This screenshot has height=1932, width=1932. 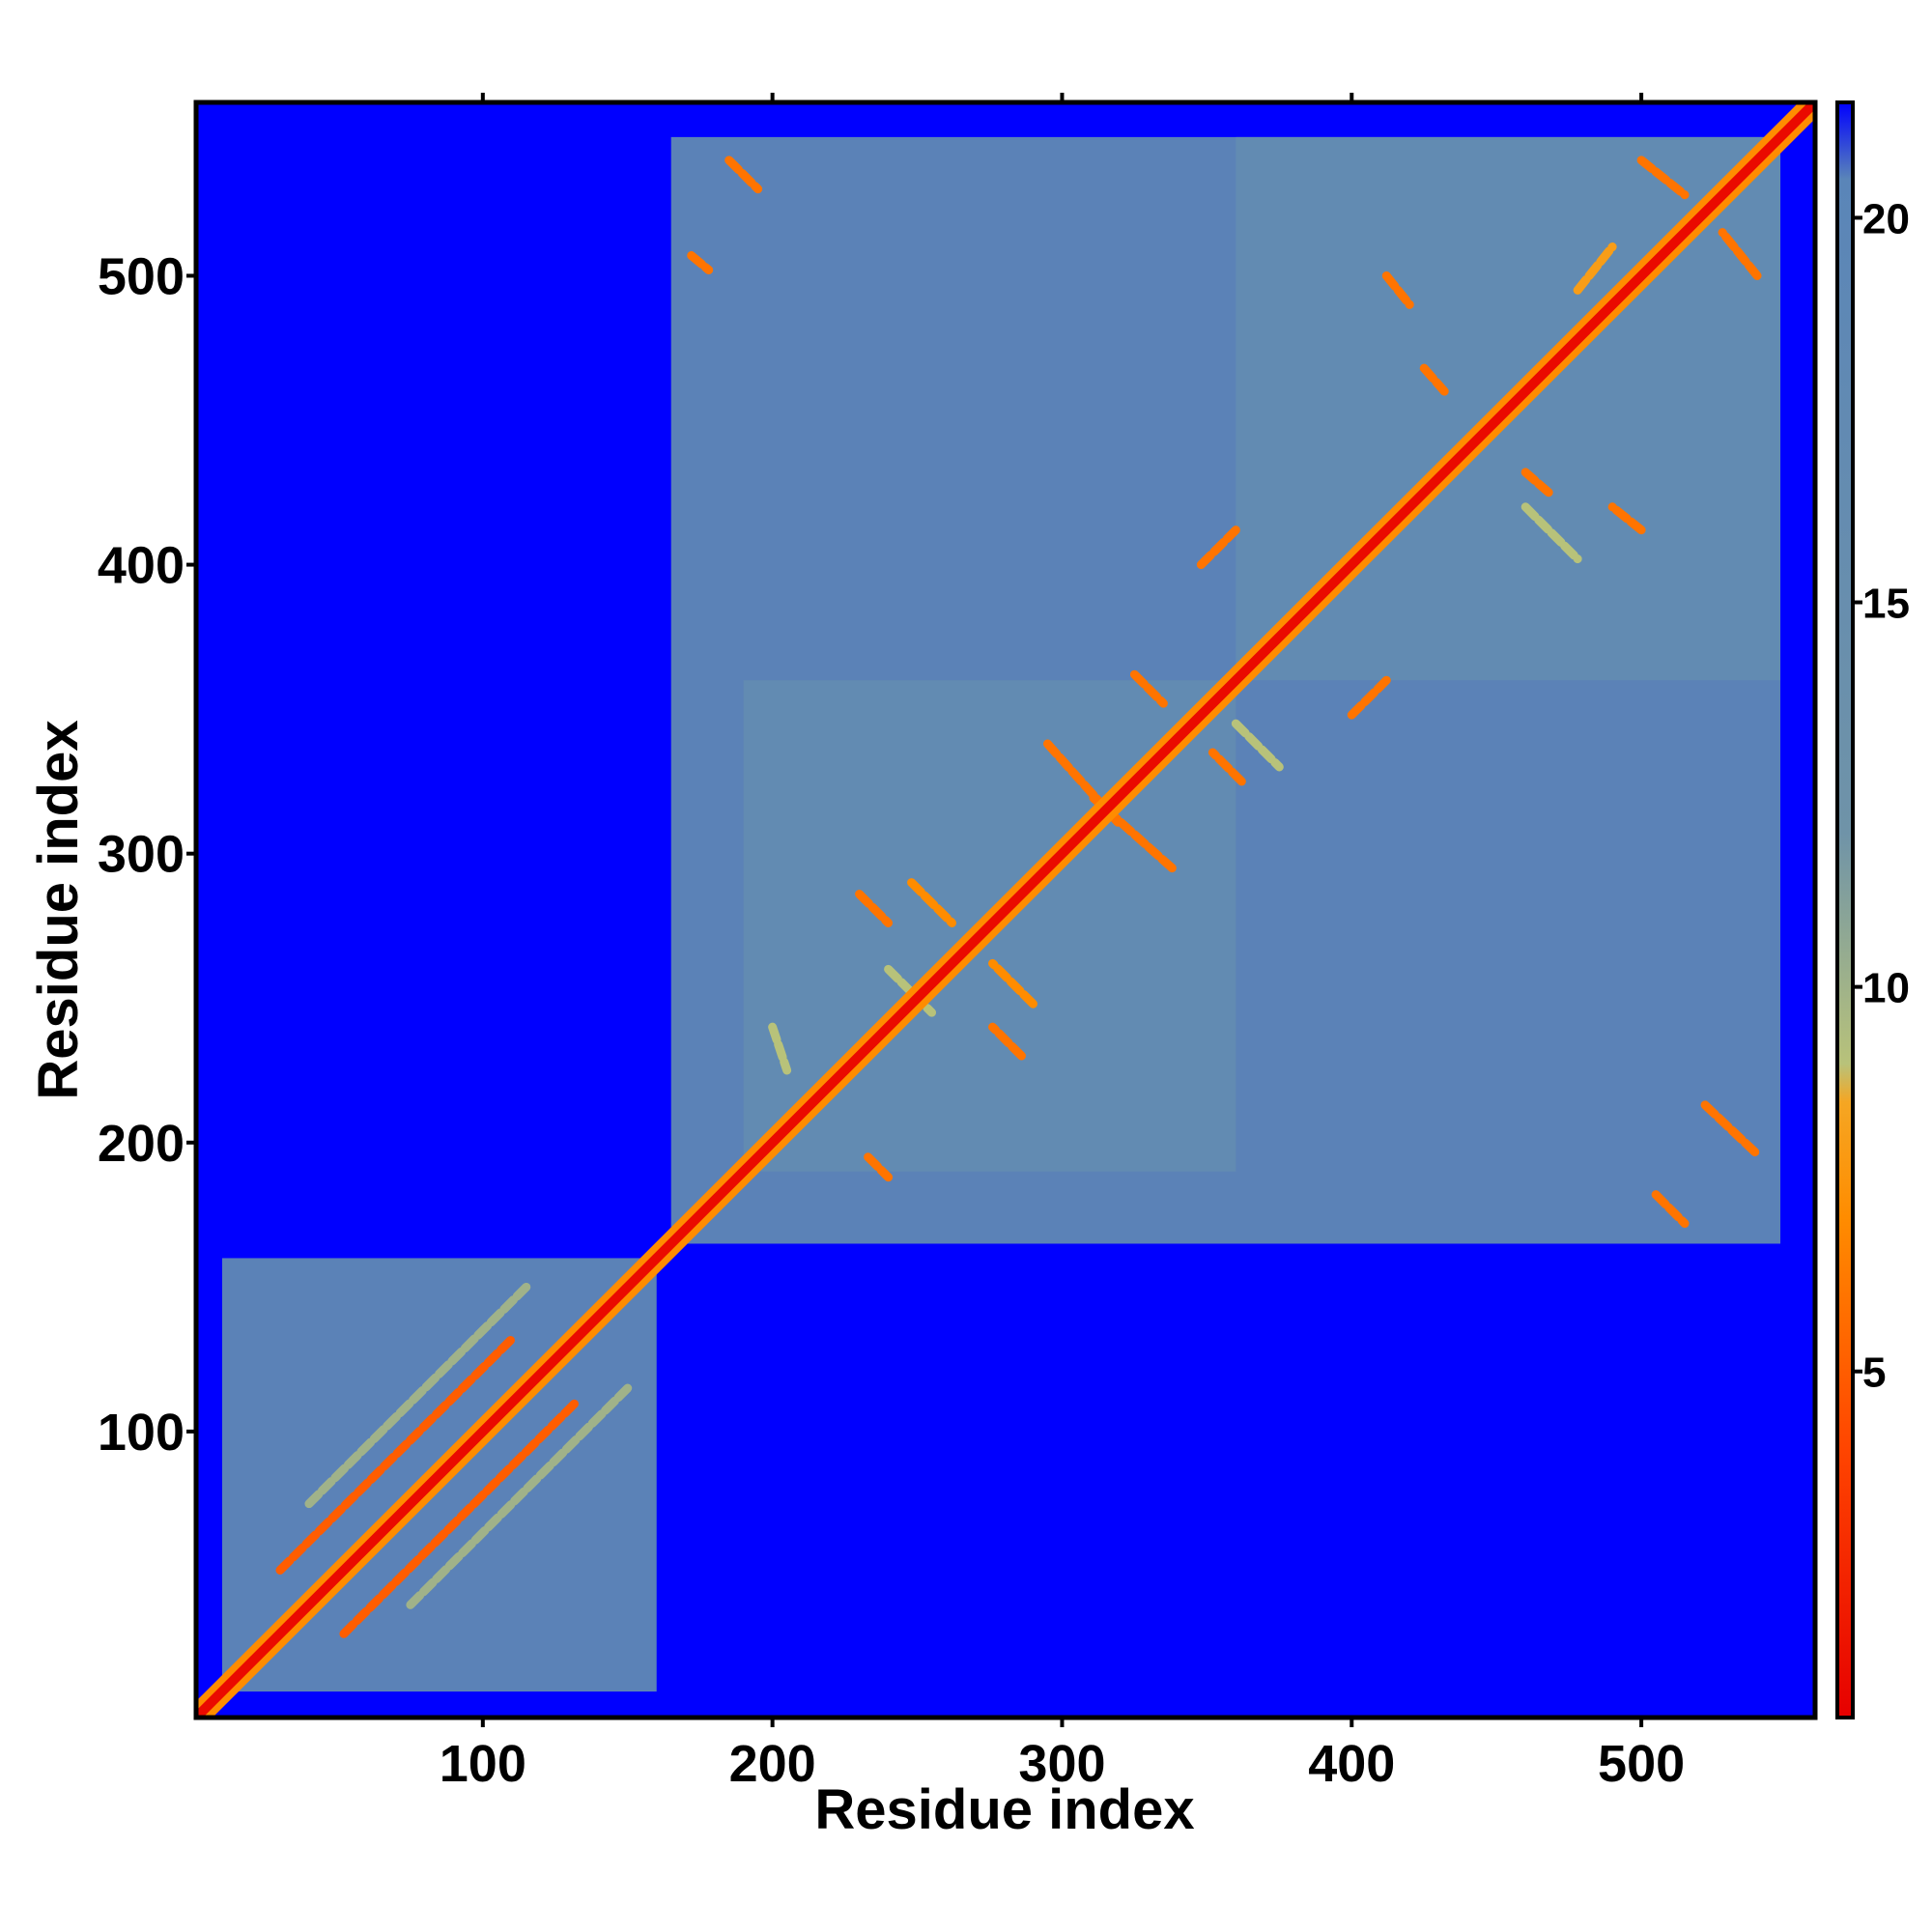 What do you see at coordinates (1351, 1764) in the screenshot?
I see `x-tick-label-400: 400` at bounding box center [1351, 1764].